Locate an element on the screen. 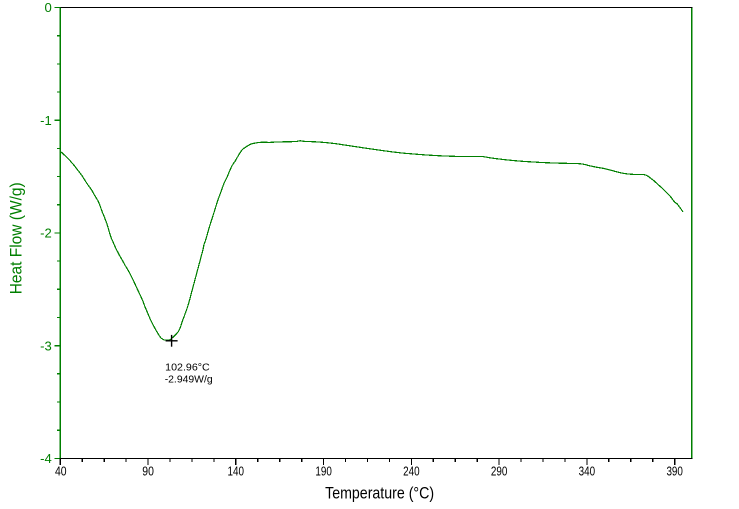 Image resolution: width=739 pixels, height=509 pixels. svg-text: 390 is located at coordinates (674, 470).